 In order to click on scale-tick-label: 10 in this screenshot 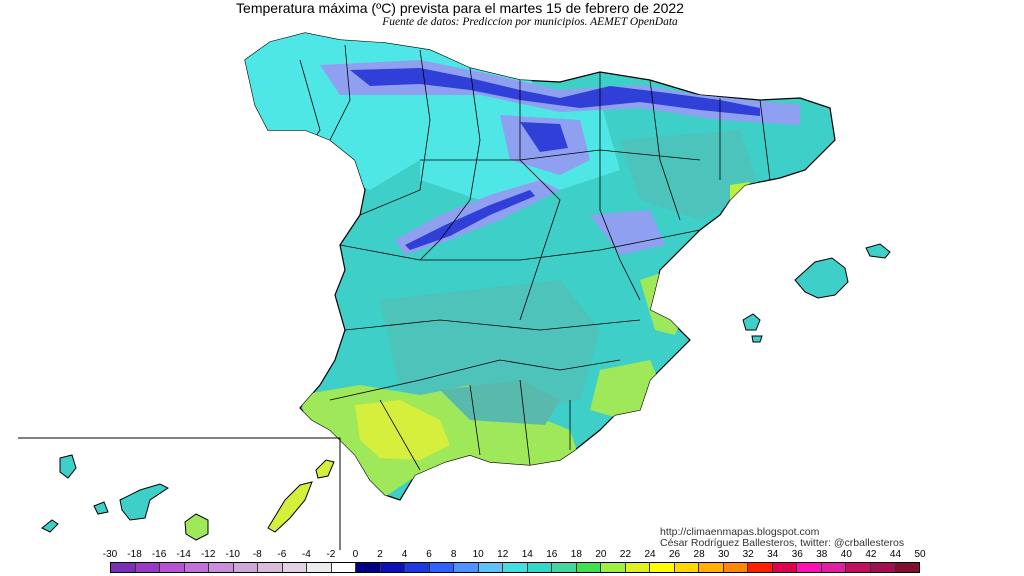, I will do `click(478, 554)`.